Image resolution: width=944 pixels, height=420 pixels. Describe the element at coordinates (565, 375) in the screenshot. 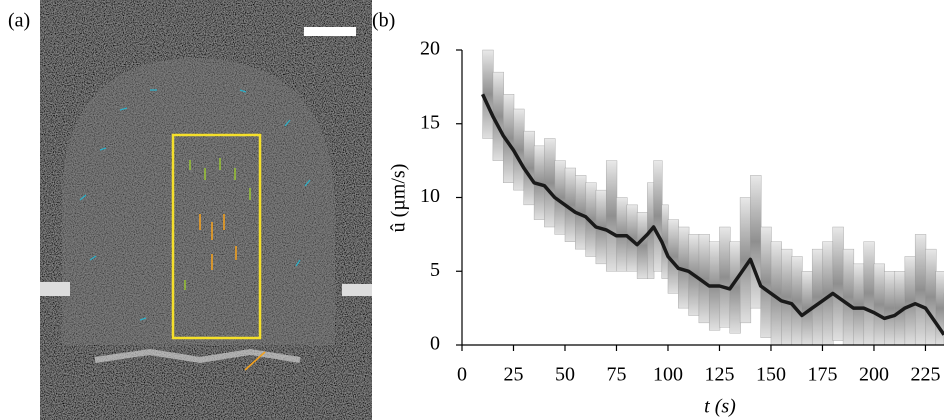

I see `x-tick-label: 50` at that location.